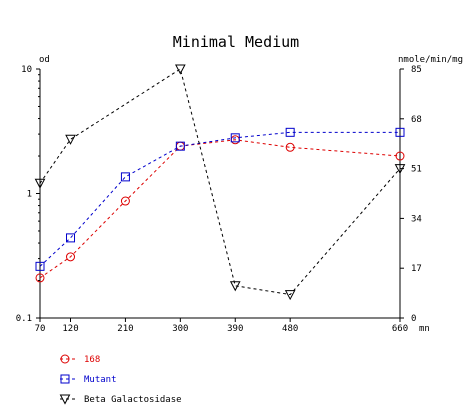 This screenshot has height=405, width=472. I want to click on right-y-tick-label: 85, so click(416, 70).